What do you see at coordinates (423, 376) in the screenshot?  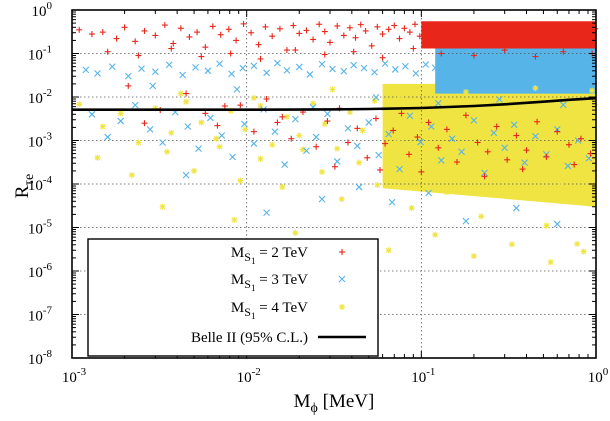 I see `x-tick-label: 10⁻¹` at bounding box center [423, 376].